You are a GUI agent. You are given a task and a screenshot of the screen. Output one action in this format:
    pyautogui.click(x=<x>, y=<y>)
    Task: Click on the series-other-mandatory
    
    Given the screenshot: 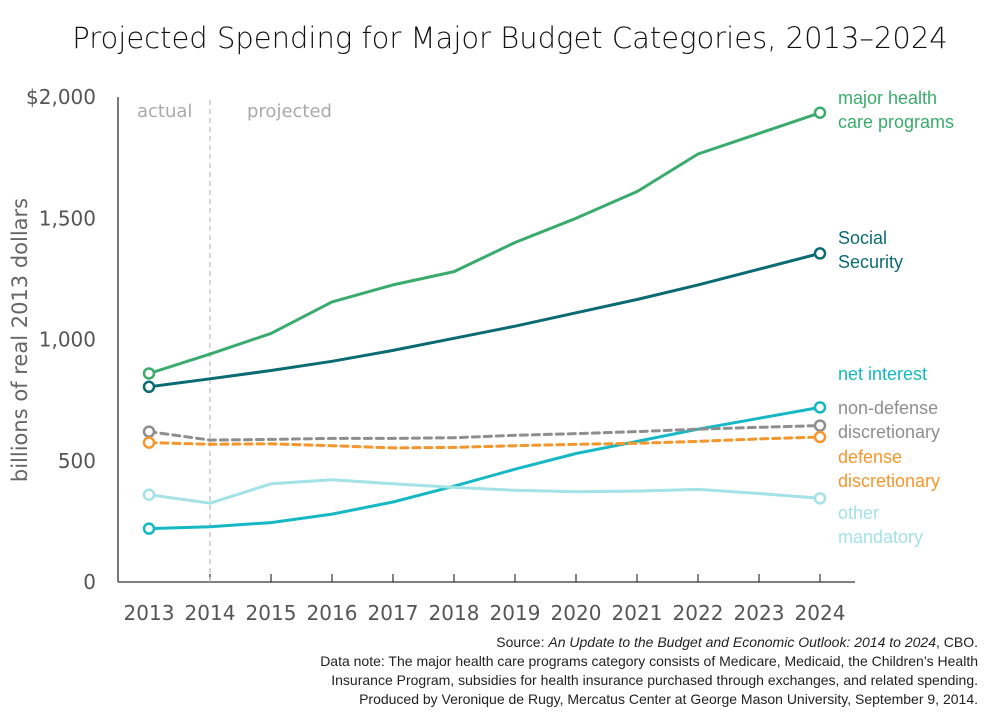 What is the action you would take?
    pyautogui.click(x=484, y=491)
    